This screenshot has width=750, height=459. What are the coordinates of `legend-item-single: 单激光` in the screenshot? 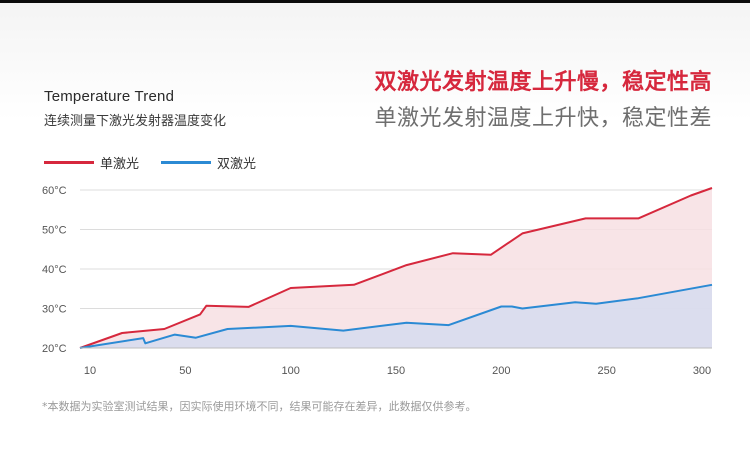 It's located at (91, 162).